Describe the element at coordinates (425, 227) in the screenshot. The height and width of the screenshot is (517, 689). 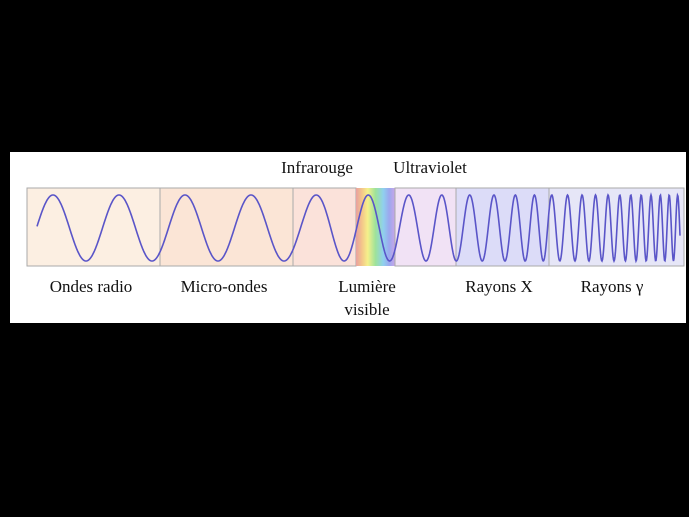
I see `band-ultraviolet` at that location.